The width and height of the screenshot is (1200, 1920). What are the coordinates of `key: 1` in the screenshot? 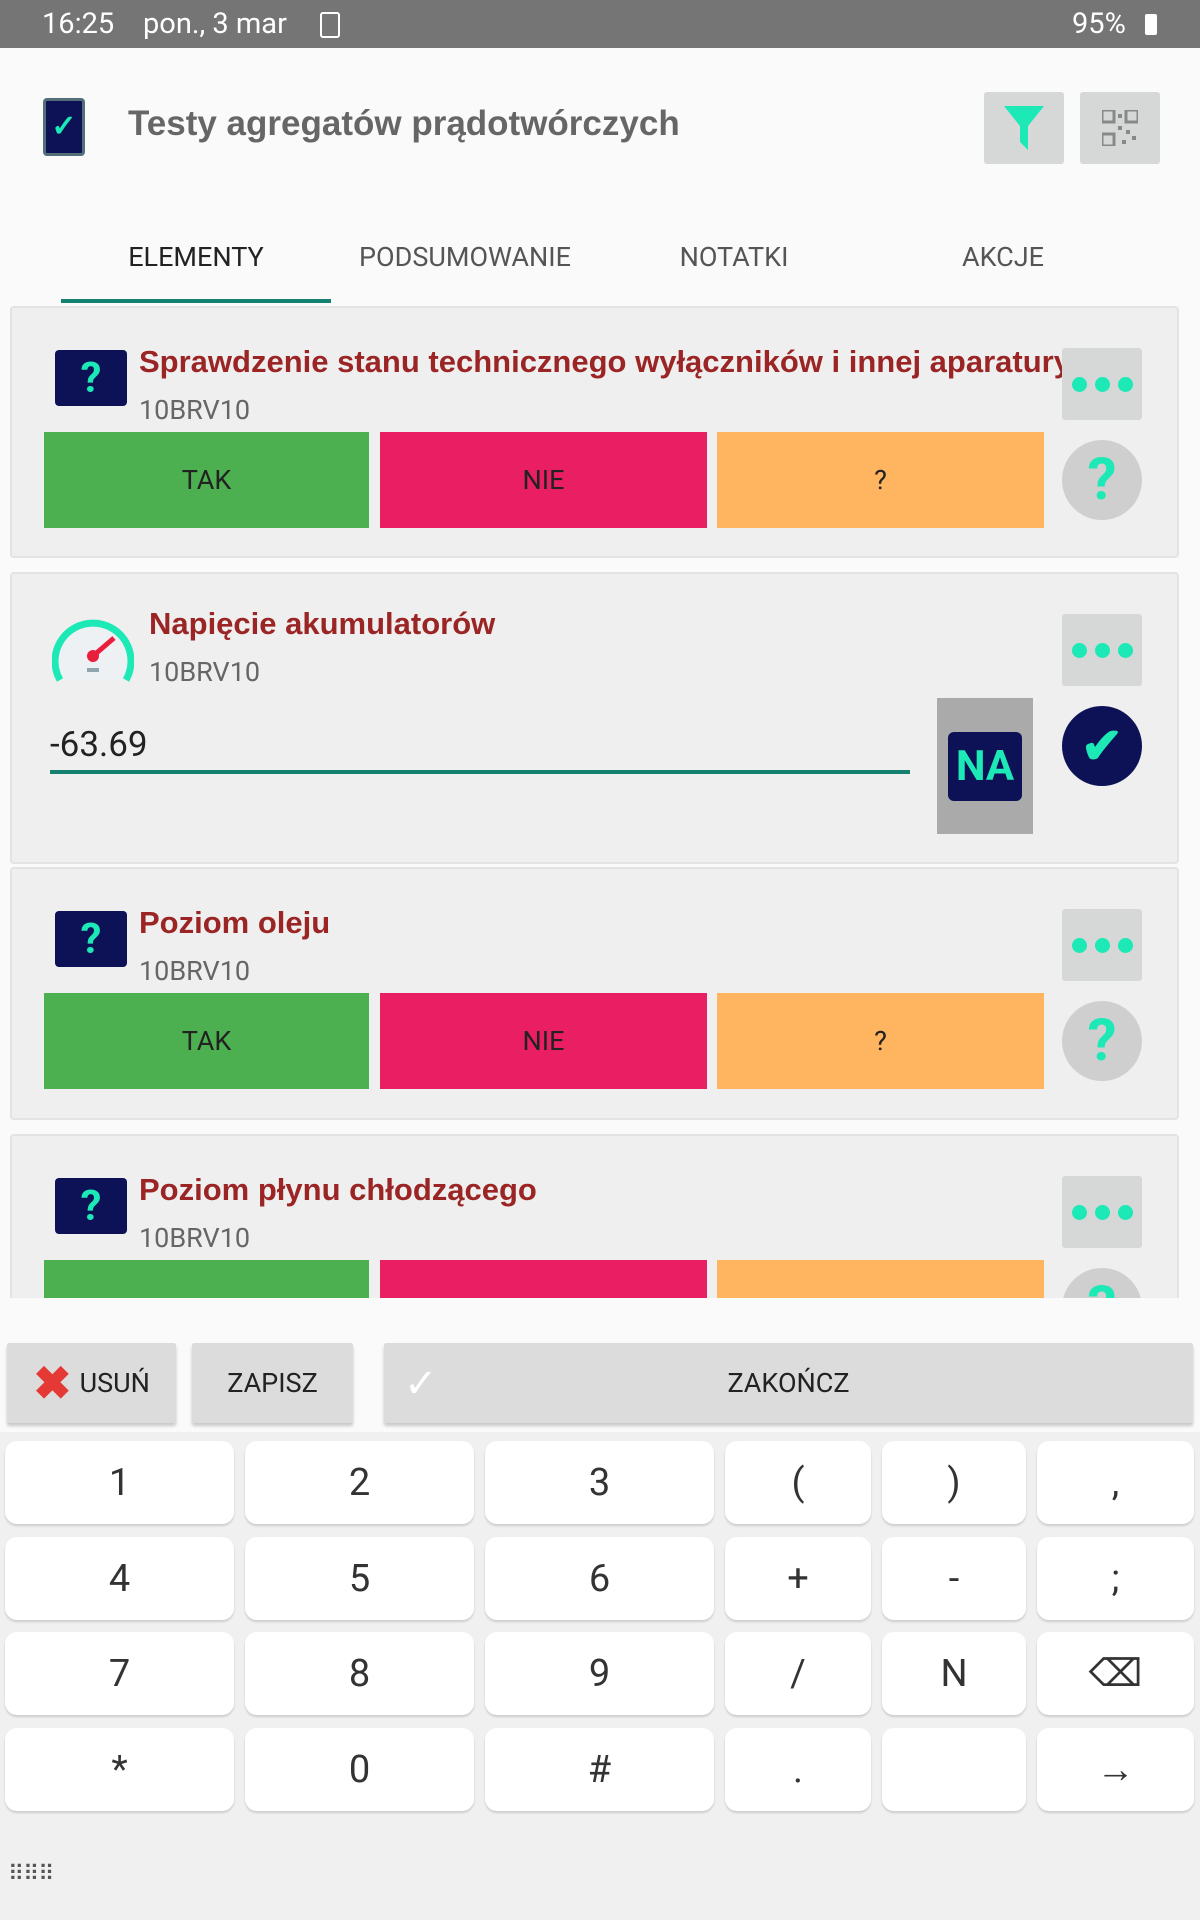 It's located at (119, 1482).